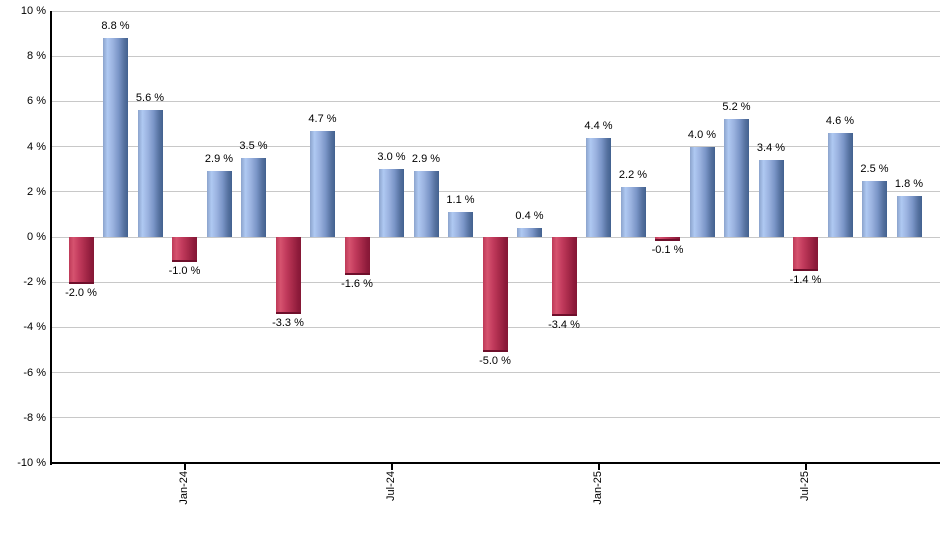  What do you see at coordinates (322, 118) in the screenshot?
I see `bar-value-label: 4.7 %` at bounding box center [322, 118].